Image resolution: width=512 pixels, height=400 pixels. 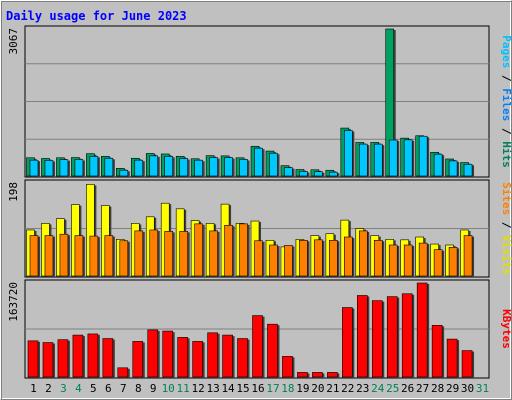 I want to click on legend-pages: Pages, so click(x=506, y=51).